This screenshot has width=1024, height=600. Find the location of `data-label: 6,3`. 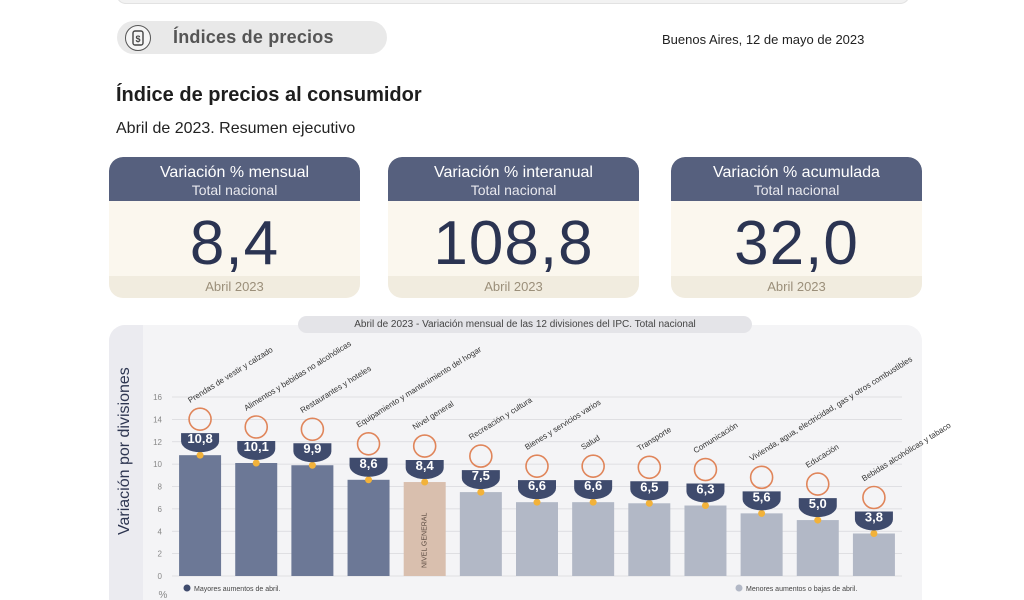

data-label: 6,3 is located at coordinates (705, 489).